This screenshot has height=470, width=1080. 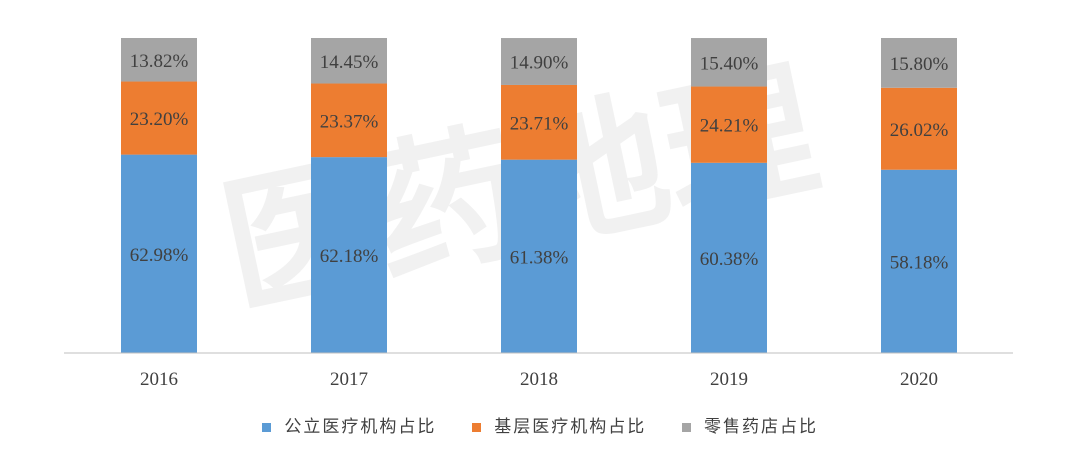 What do you see at coordinates (570, 427) in the screenshot?
I see `legend-label-primary: 基层医疗机构占比` at bounding box center [570, 427].